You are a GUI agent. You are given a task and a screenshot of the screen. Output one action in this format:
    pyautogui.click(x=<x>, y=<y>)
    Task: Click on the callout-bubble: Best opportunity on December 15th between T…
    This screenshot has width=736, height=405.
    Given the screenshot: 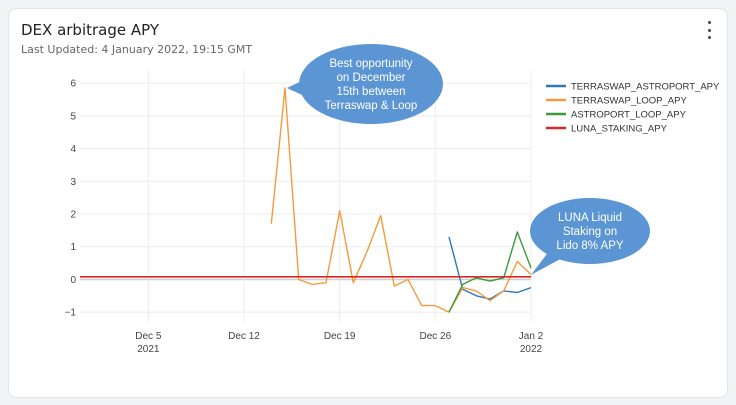 What is the action you would take?
    pyautogui.click(x=365, y=84)
    